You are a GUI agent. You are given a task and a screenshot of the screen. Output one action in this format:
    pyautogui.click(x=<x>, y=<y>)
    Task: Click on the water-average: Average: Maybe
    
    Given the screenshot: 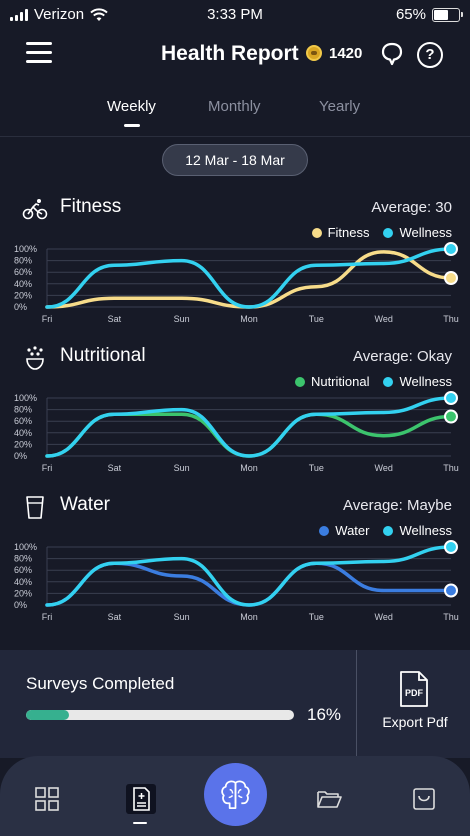 What is the action you would take?
    pyautogui.click(x=397, y=505)
    